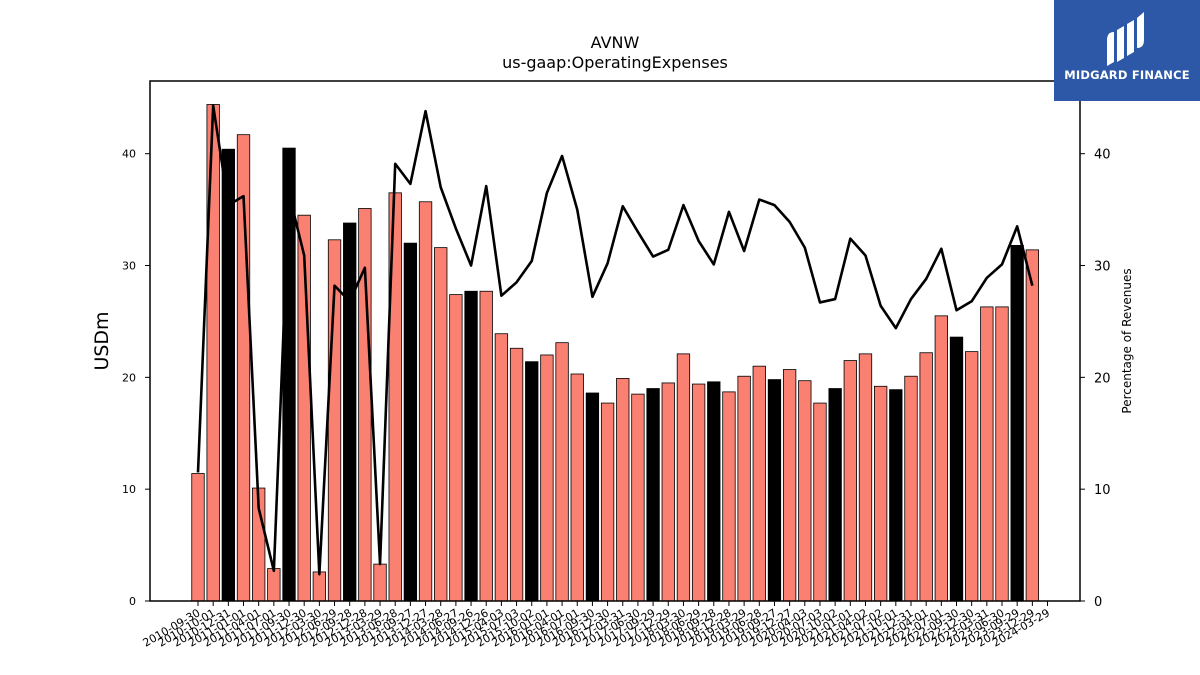  What do you see at coordinates (1098, 602) in the screenshot?
I see `y-tick-label-right: 0` at bounding box center [1098, 602].